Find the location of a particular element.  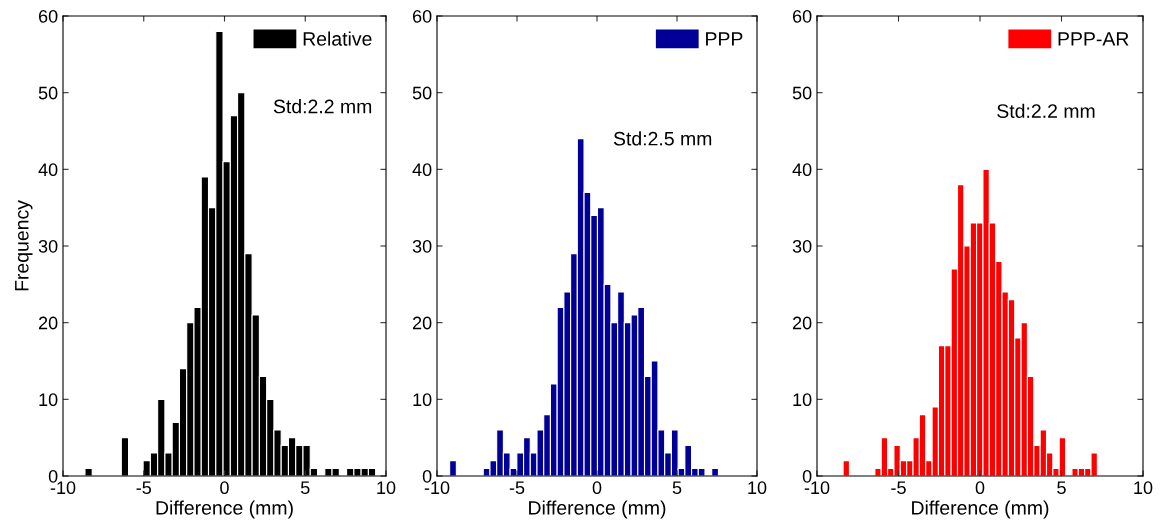

legend-label: PPP-AR is located at coordinates (1093, 39).